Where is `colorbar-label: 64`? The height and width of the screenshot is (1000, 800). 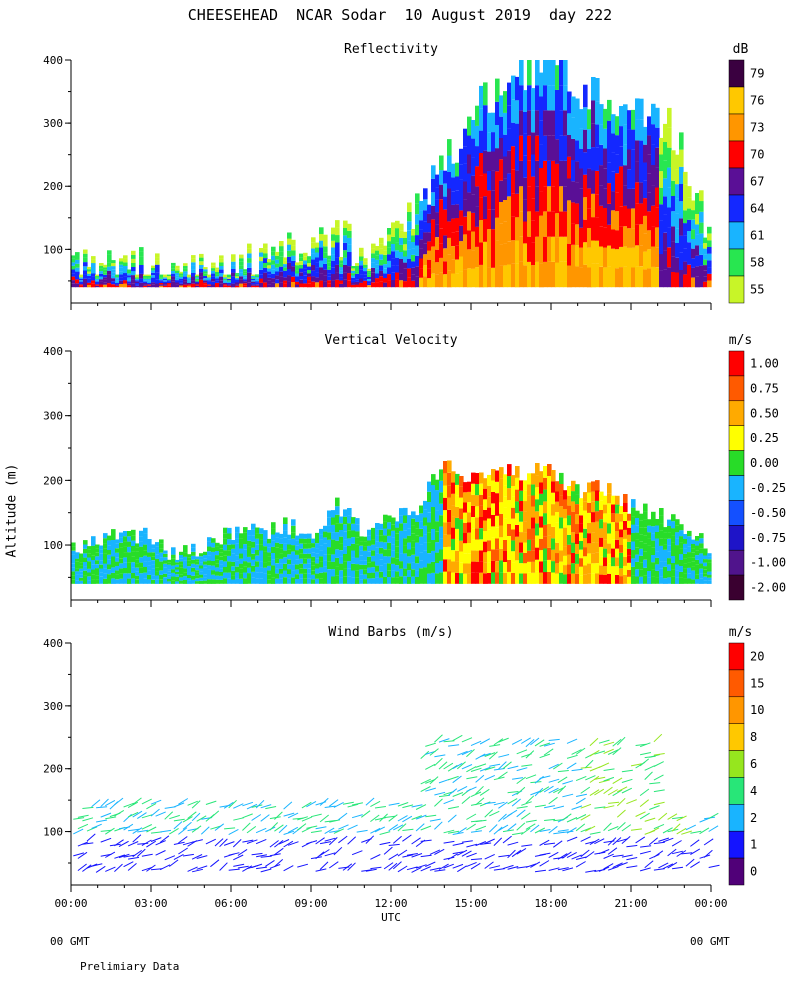
colorbar-label: 64 is located at coordinates (757, 209).